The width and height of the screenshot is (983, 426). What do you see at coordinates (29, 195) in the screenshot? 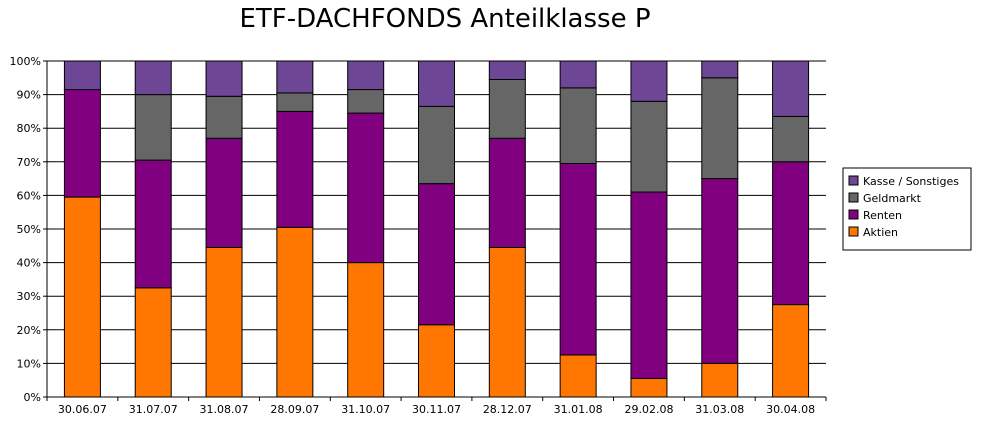
I see `y-tick-label: 60%` at bounding box center [29, 195].